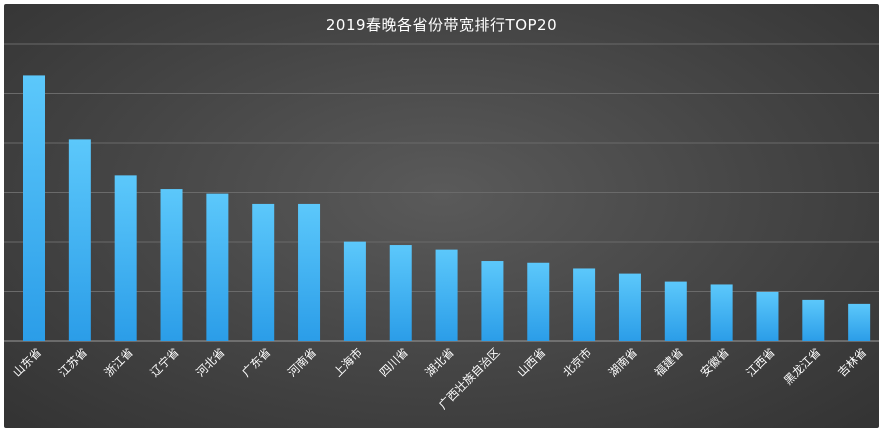 This screenshot has width=883, height=432. What do you see at coordinates (164, 362) in the screenshot?
I see `x-tick-label: 辽宁省` at bounding box center [164, 362].